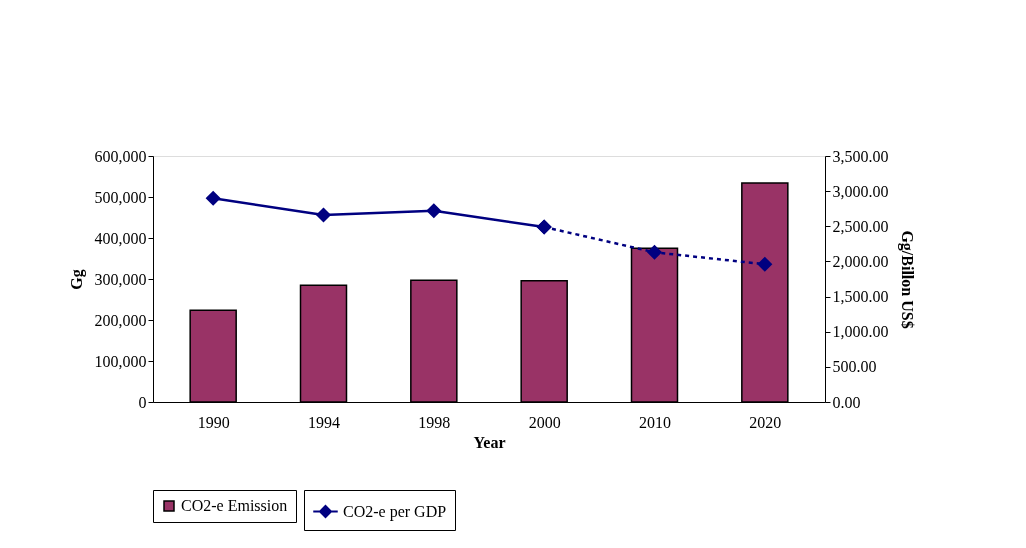 This screenshot has width=1026, height=548. What do you see at coordinates (434, 422) in the screenshot?
I see `x-tick-label: 1998` at bounding box center [434, 422].